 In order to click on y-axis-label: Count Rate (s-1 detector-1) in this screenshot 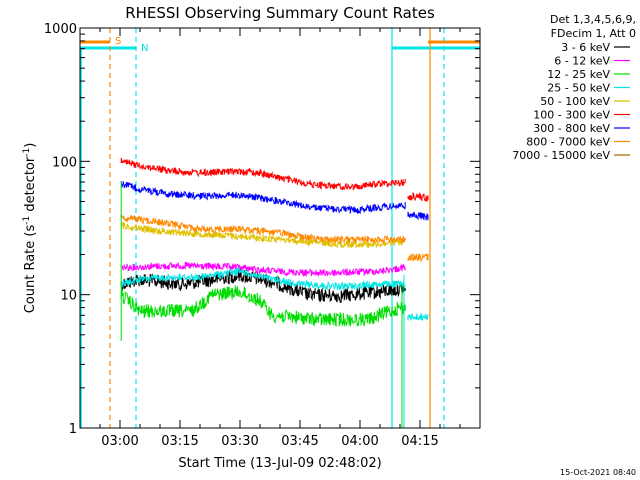, I will do `click(30, 228)`.